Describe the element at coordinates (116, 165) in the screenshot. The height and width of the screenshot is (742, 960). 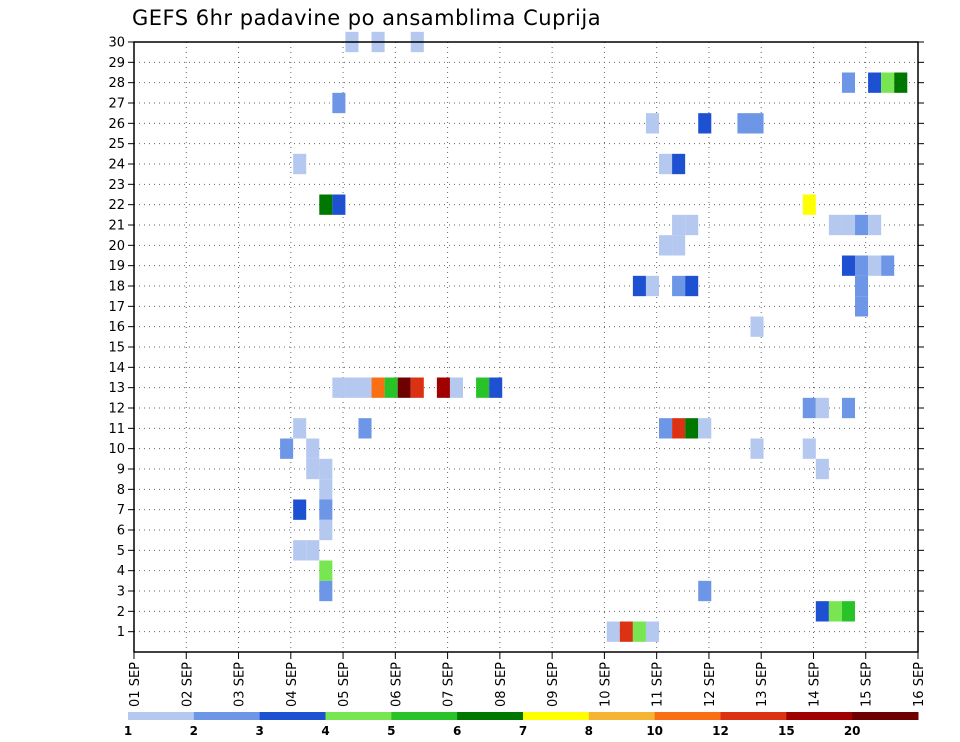
I see `y-tick-label: 24` at that location.